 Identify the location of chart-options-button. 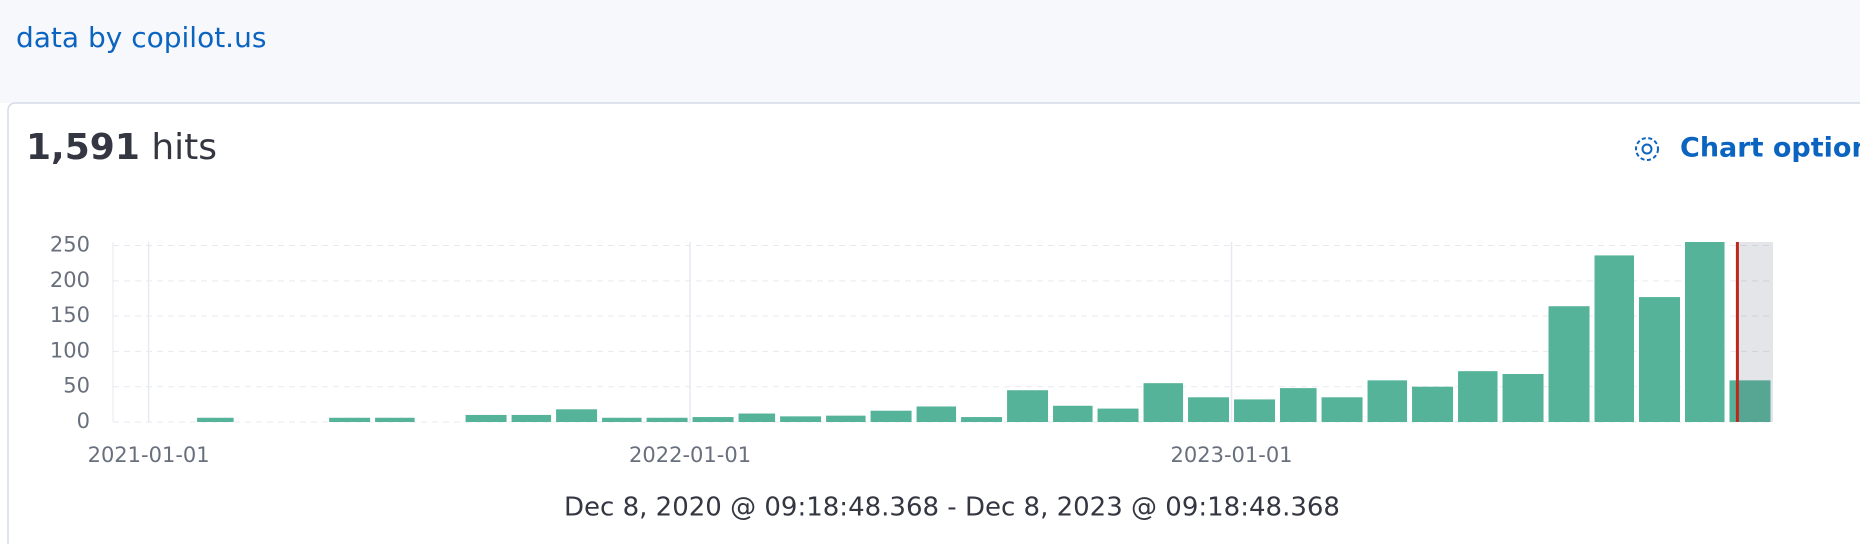
(1647, 149).